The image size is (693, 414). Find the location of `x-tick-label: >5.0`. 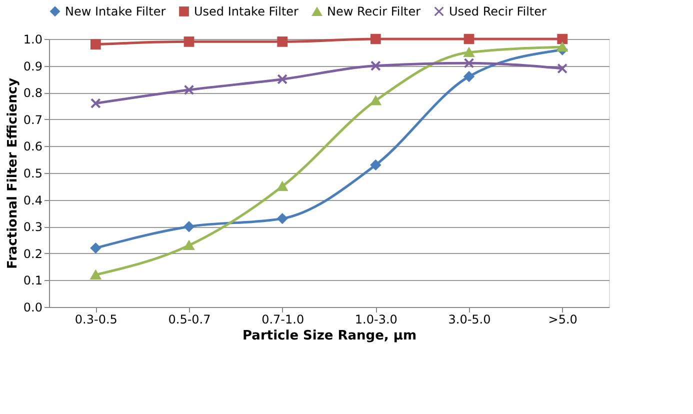

x-tick-label: >5.0 is located at coordinates (563, 319).